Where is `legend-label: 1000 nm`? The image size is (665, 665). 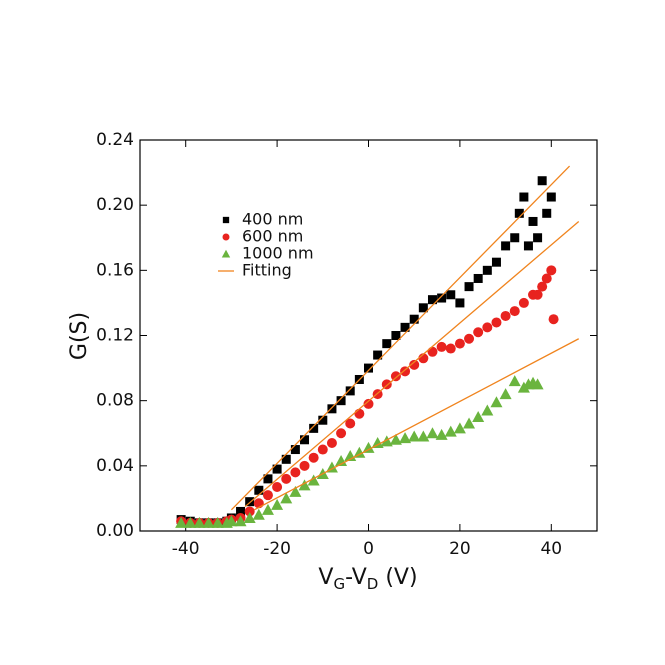
legend-label: 1000 nm is located at coordinates (278, 253).